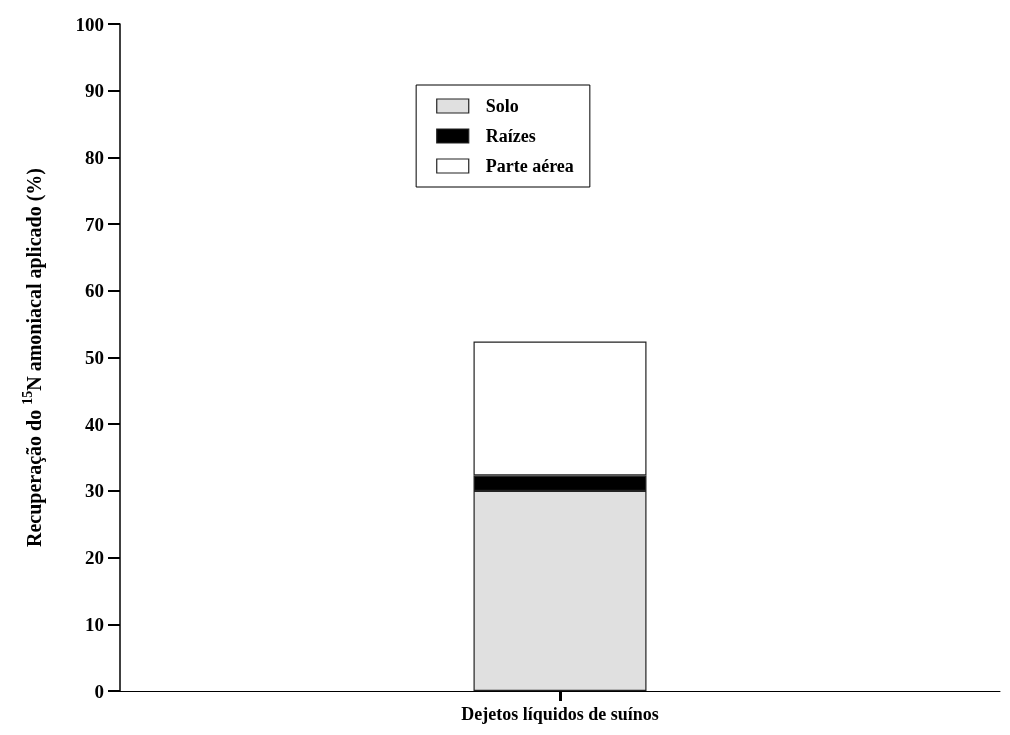 This screenshot has height=735, width=1010. I want to click on y-tick-label: 0, so click(99, 691).